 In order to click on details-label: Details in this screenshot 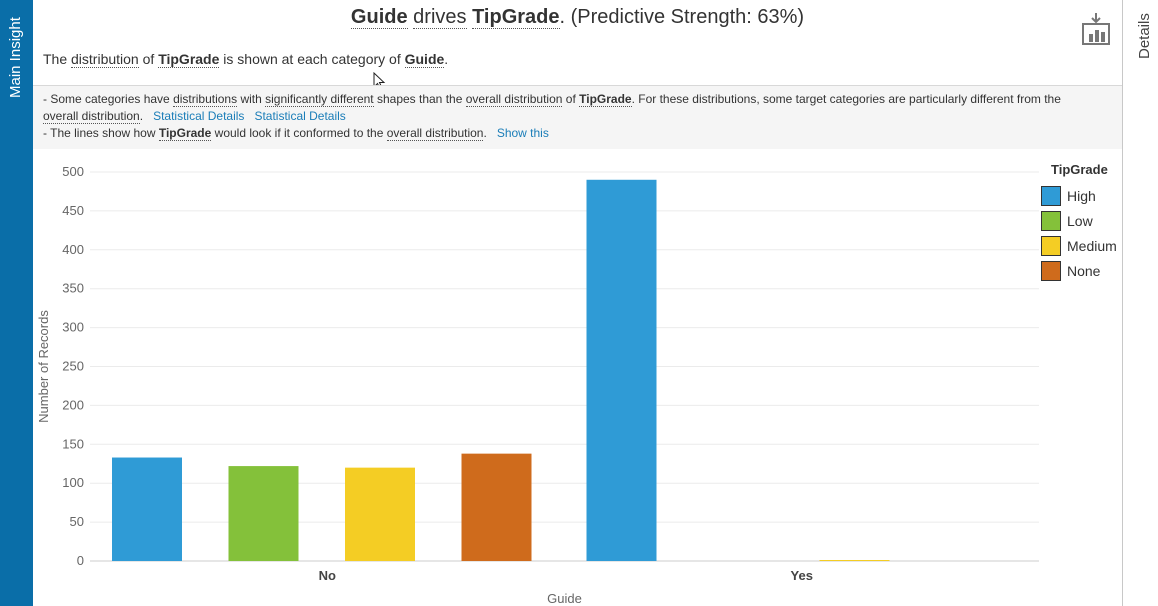, I will do `click(1144, 36)`.